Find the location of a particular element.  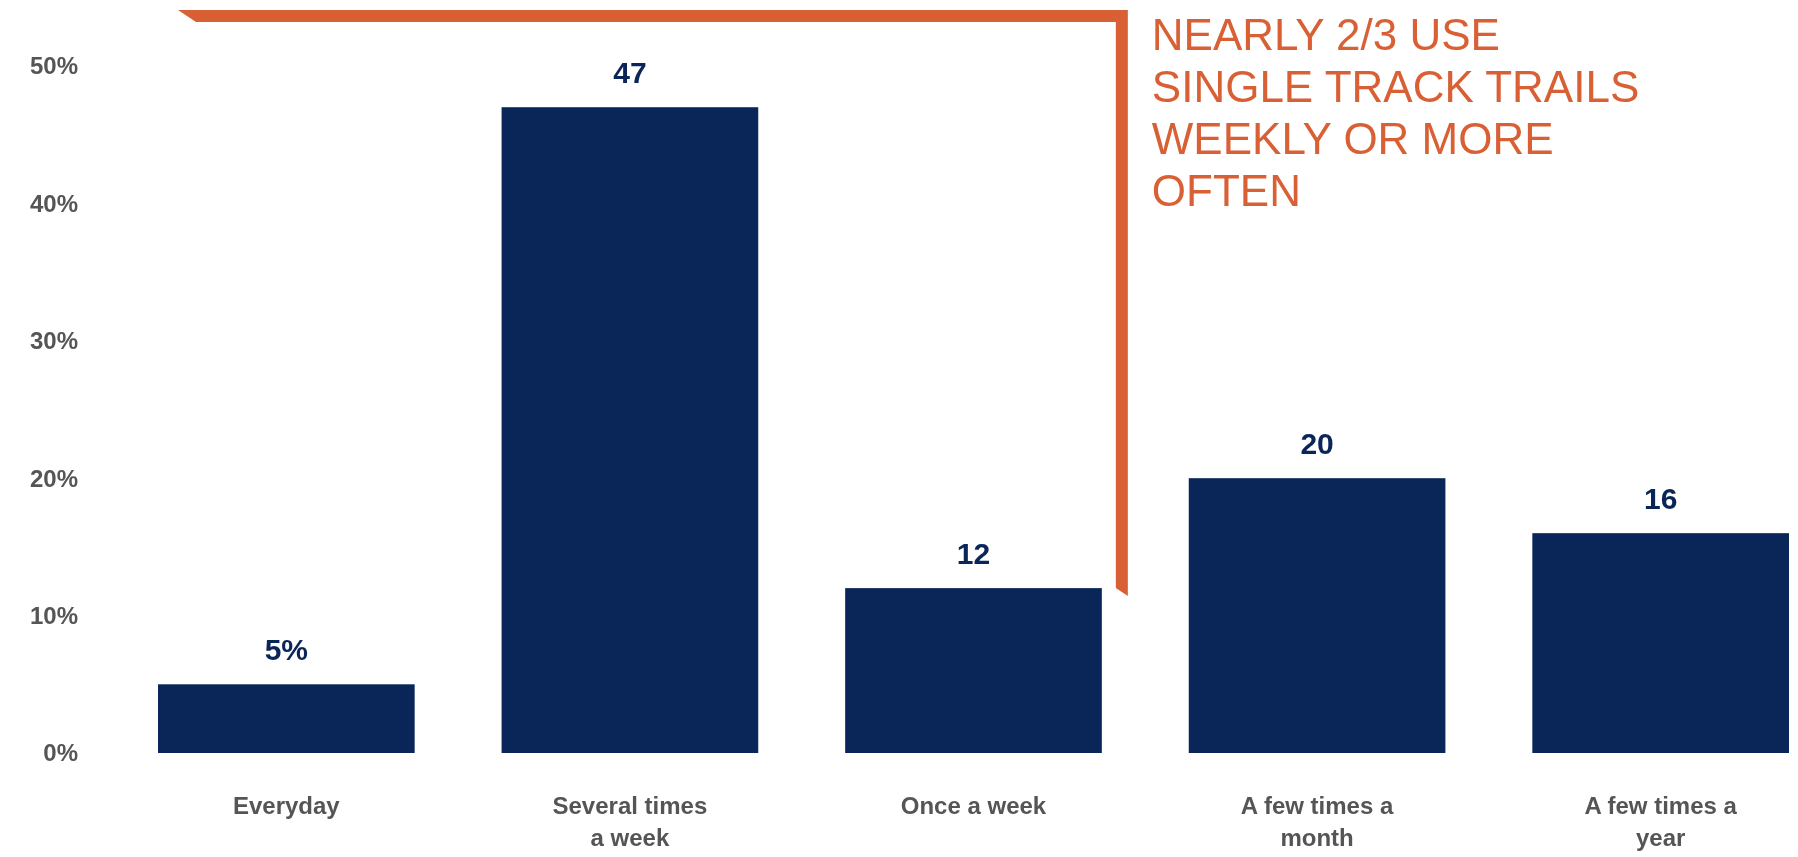

data-label: 20 is located at coordinates (1317, 444).